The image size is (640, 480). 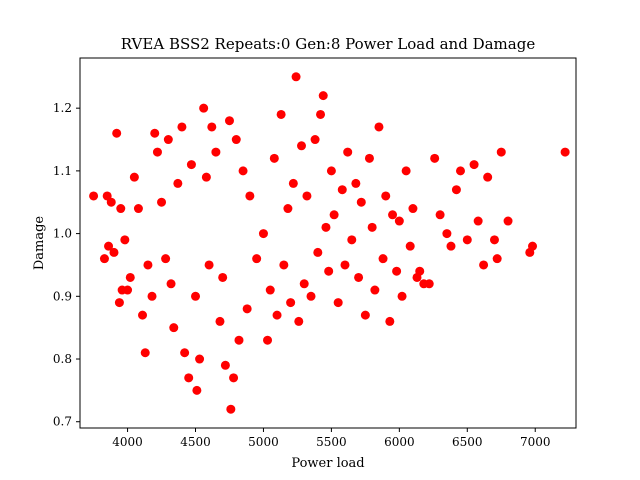 I want to click on x-tick-label: 7000, so click(x=535, y=442).